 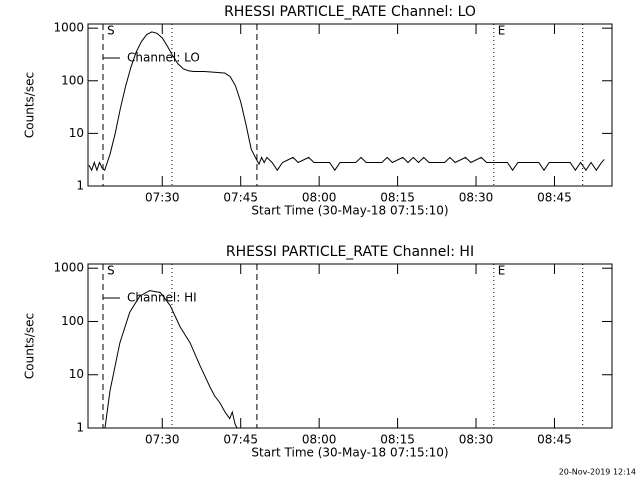 What do you see at coordinates (350, 12) in the screenshot?
I see `chart-title: RHESSI PARTICLE_RATE Channel: LO` at bounding box center [350, 12].